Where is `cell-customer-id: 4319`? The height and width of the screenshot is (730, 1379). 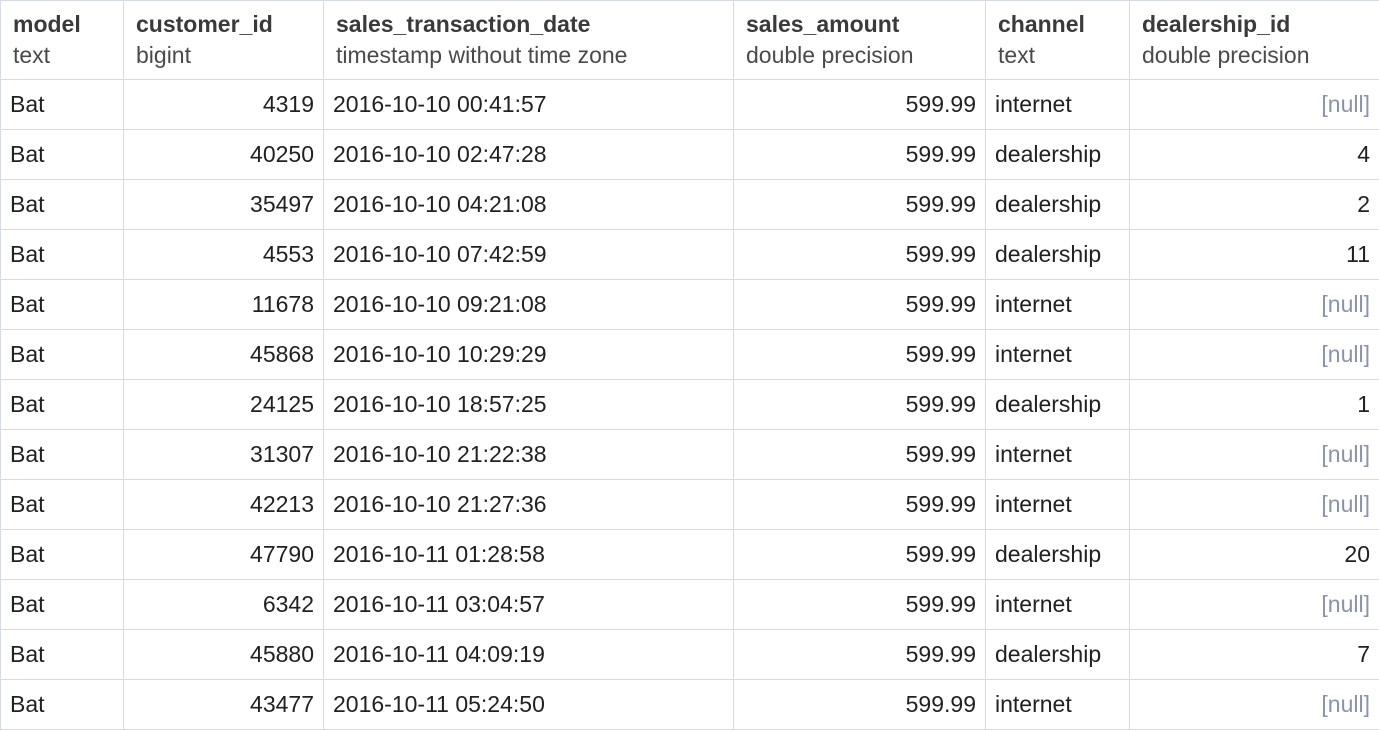
cell-customer-id: 4319 is located at coordinates (224, 105).